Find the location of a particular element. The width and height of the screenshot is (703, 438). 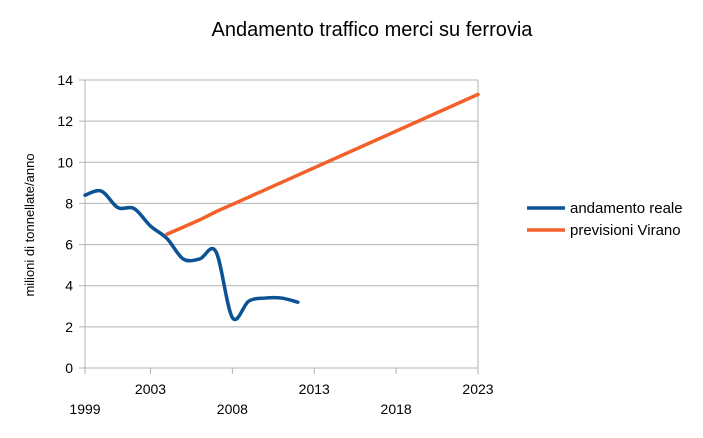

y-tick-label: 8 is located at coordinates (69, 203).